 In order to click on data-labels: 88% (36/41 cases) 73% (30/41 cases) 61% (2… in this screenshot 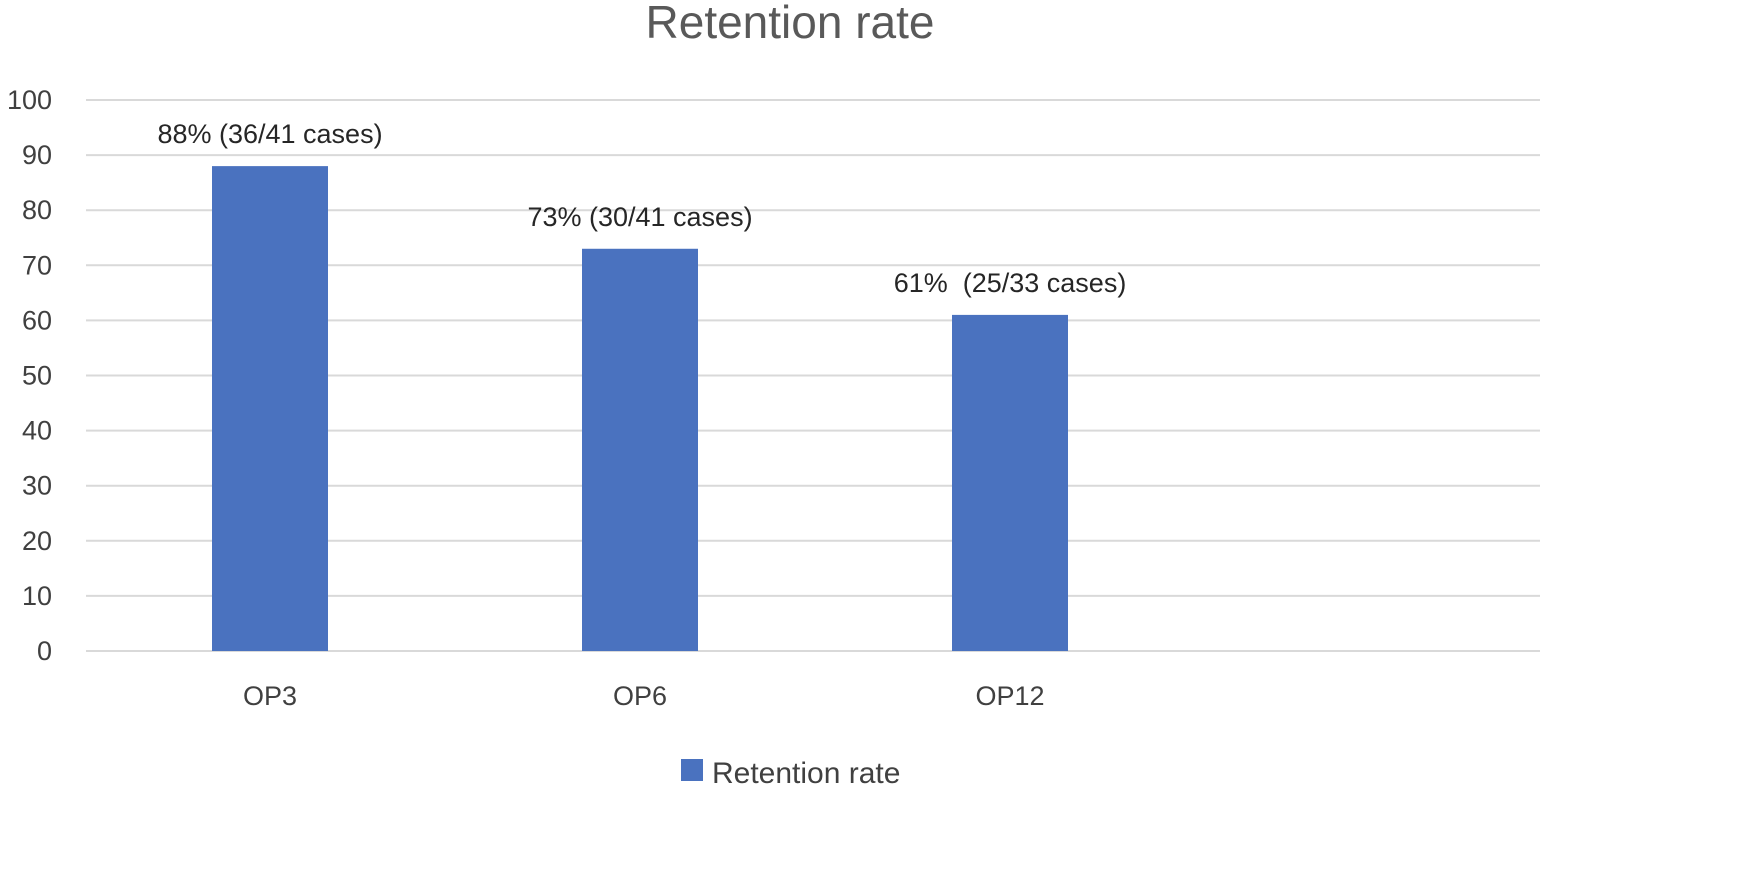, I will do `click(641, 208)`.